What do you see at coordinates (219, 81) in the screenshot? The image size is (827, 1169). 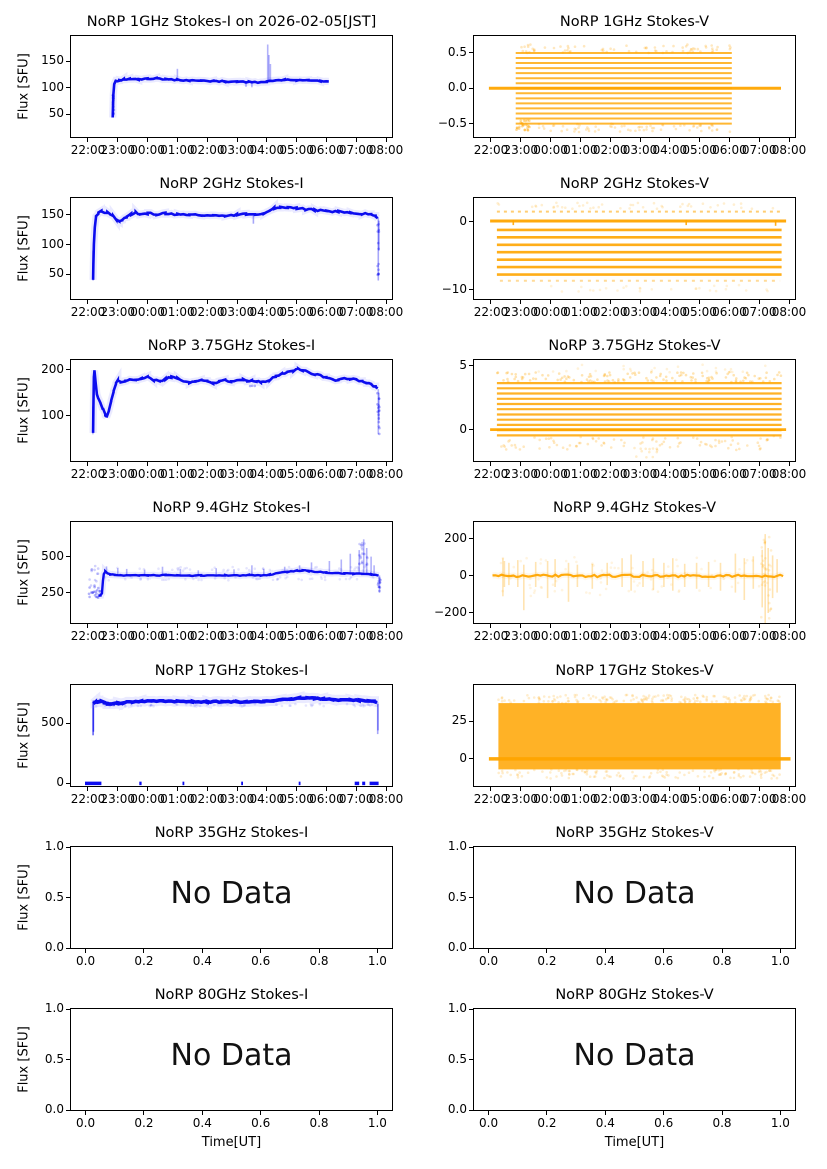 I see `plot-svg-norp-1ghz-stokes-i` at bounding box center [219, 81].